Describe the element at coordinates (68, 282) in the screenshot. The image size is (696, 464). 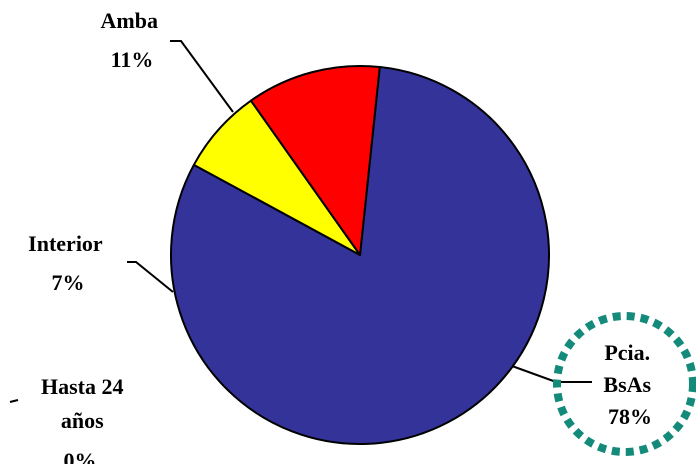
I see `slice-label-interior-pct: 7%` at that location.